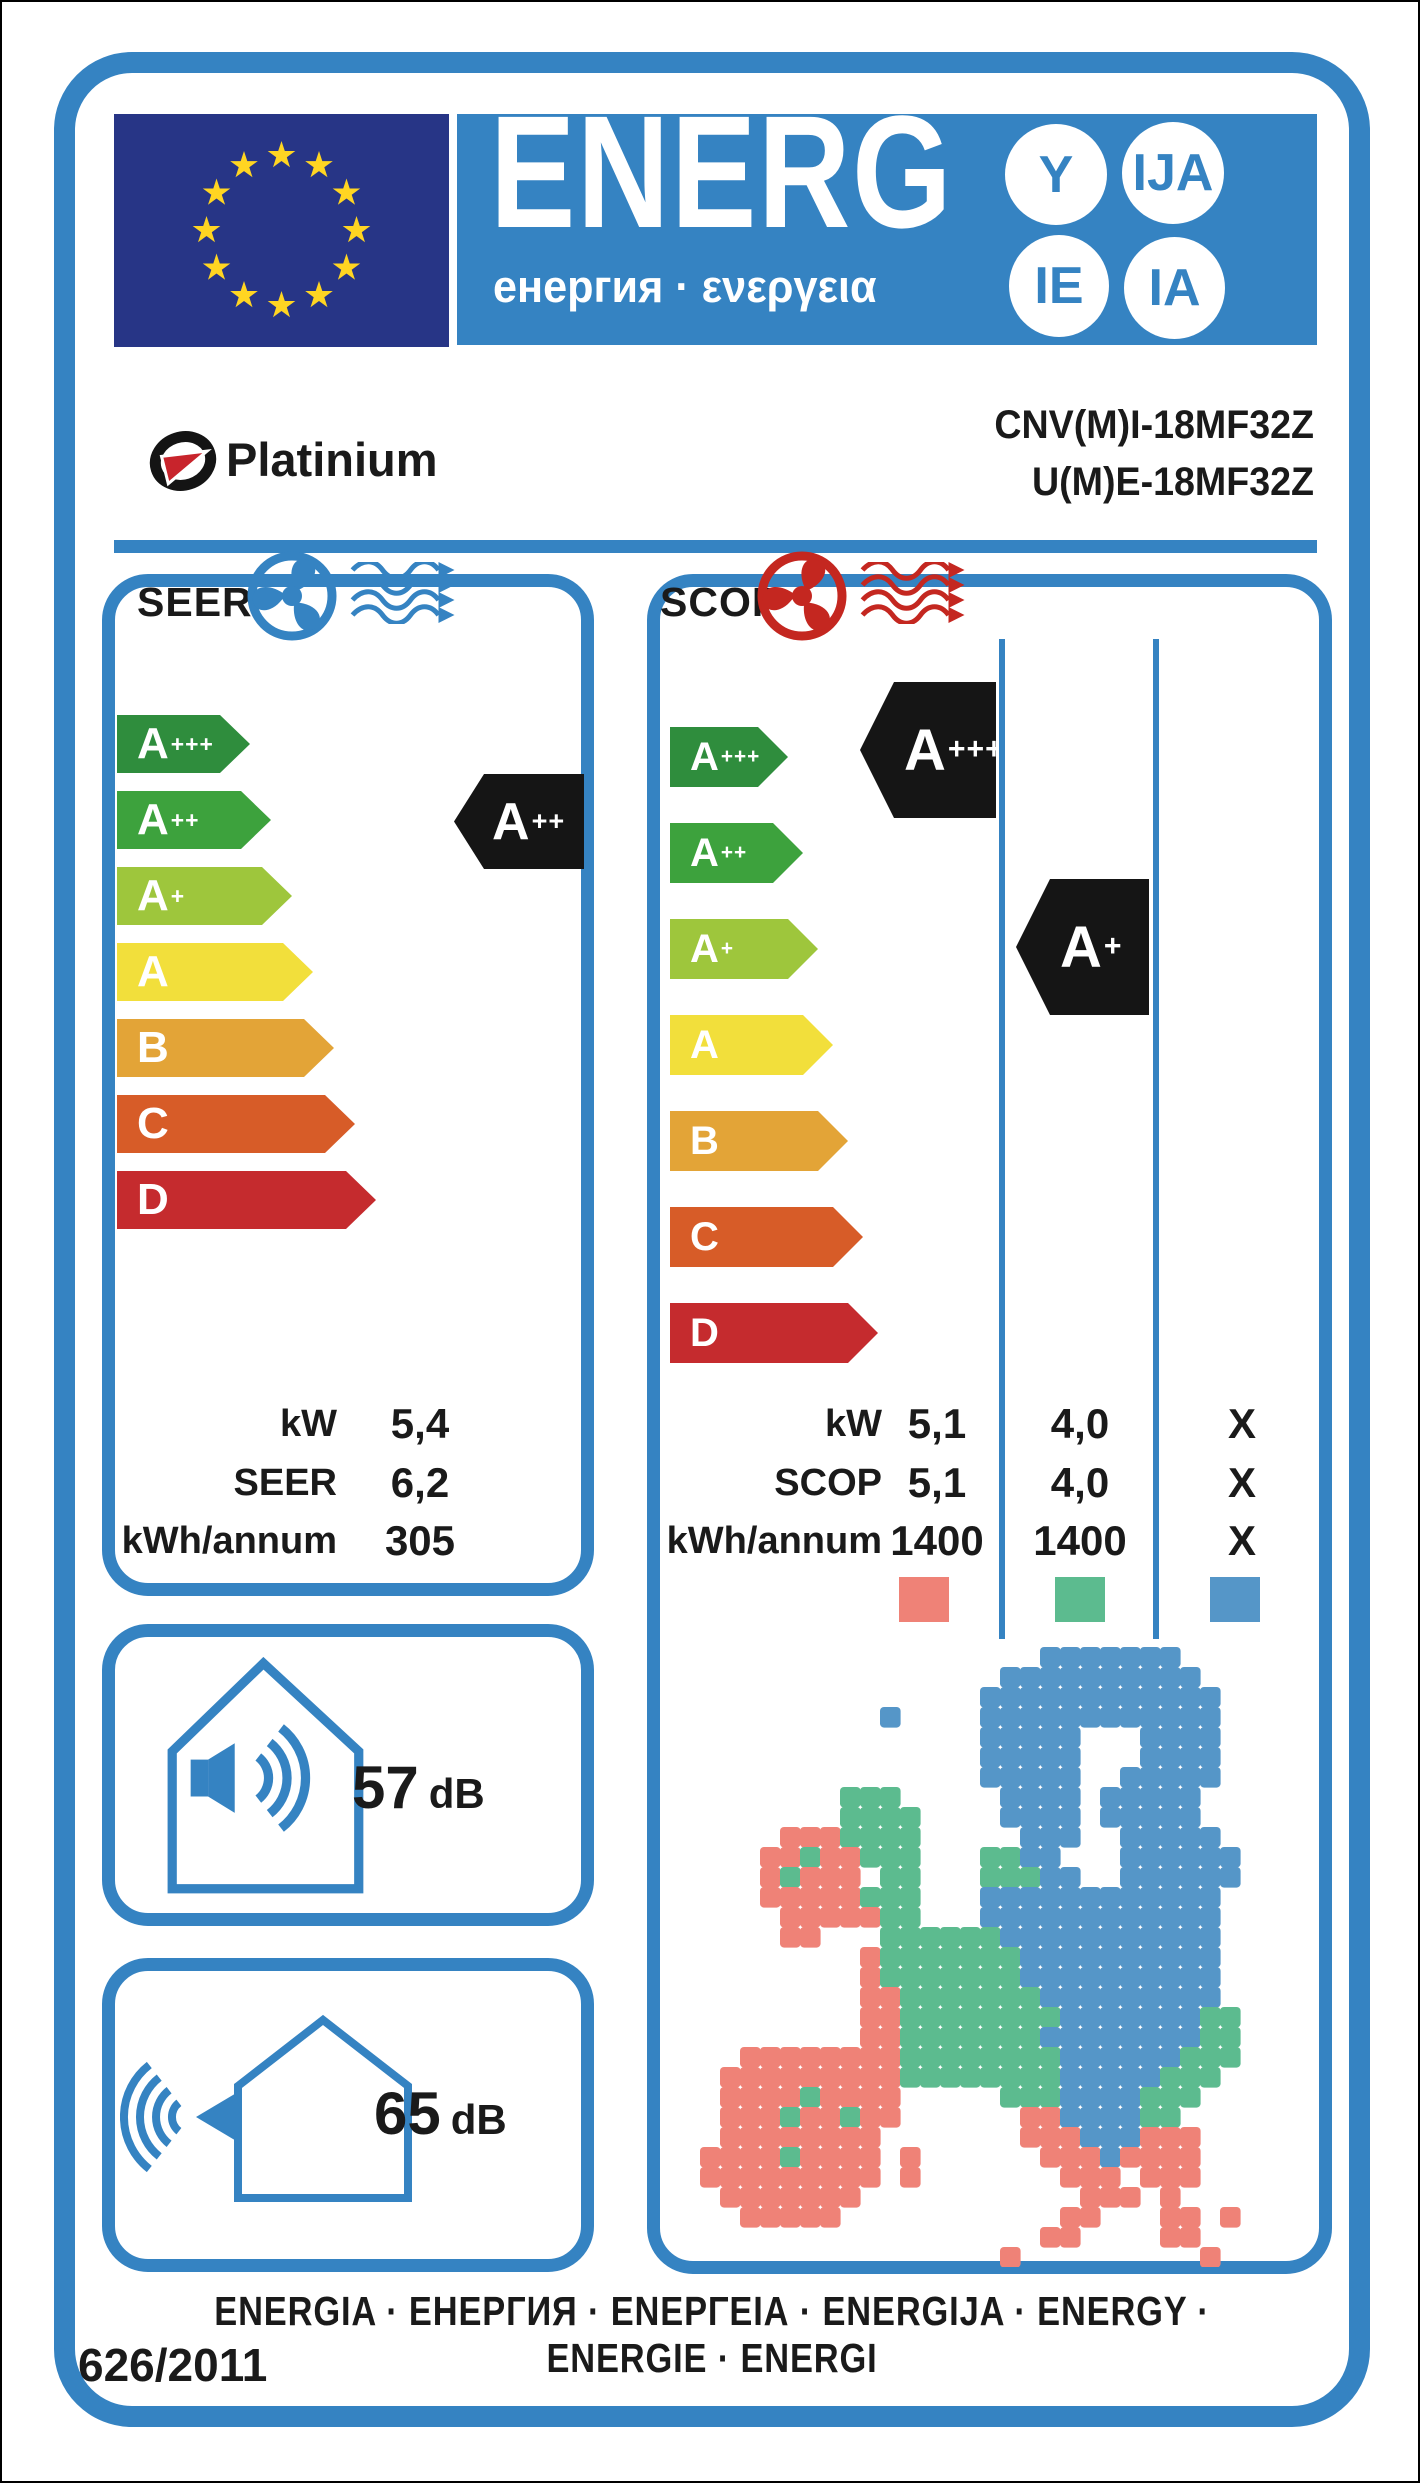 Image resolution: width=1420 pixels, height=2483 pixels. Describe the element at coordinates (1172, 482) in the screenshot. I see `model-outdoor: U(M)E-18MF32Z` at that location.